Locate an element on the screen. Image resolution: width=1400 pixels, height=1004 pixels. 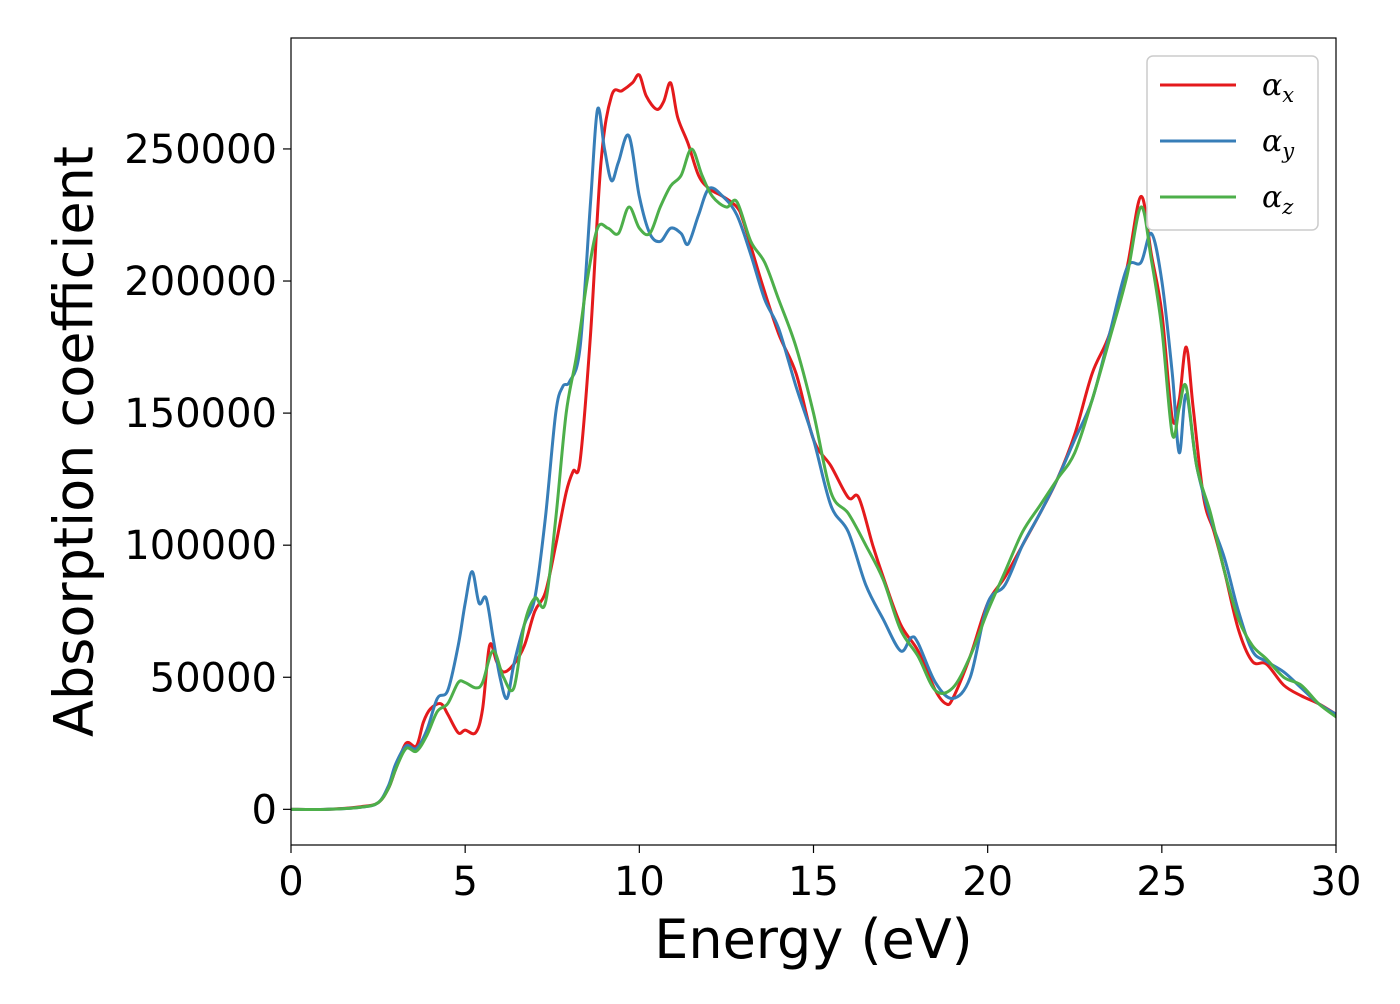
legend-item-z: αz is located at coordinates (1227, 199).